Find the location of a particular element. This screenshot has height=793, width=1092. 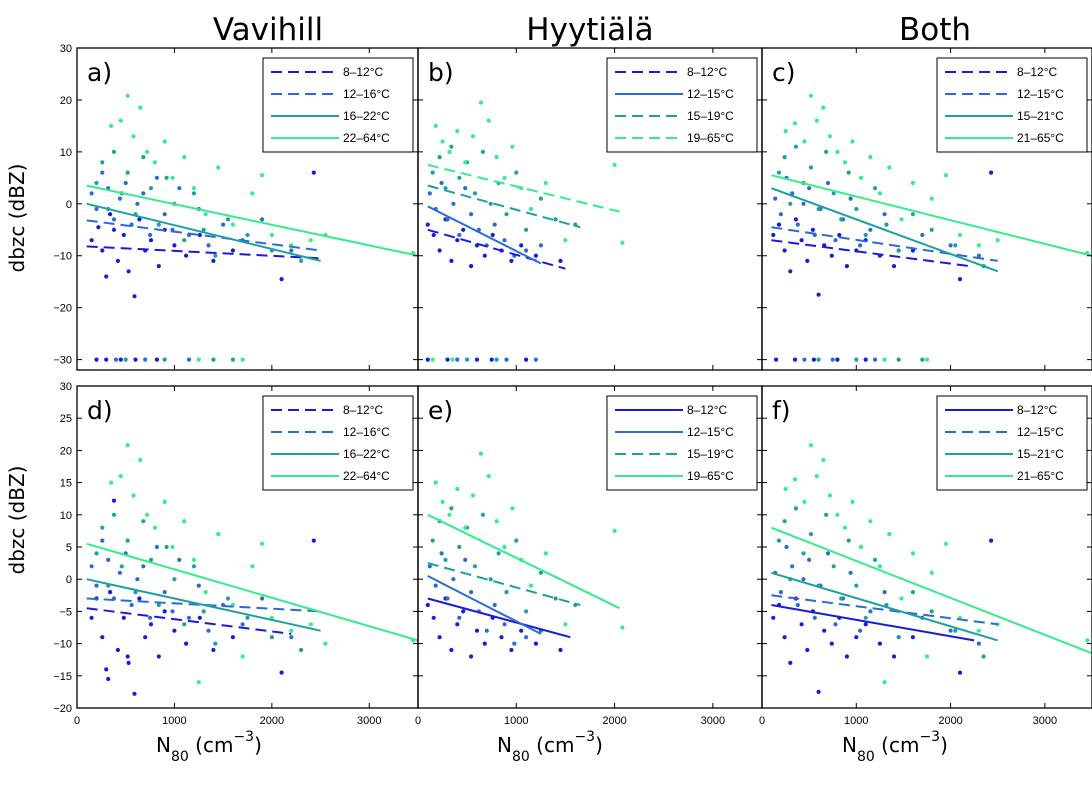

y-tick-label: 0 is located at coordinates (69, 580).